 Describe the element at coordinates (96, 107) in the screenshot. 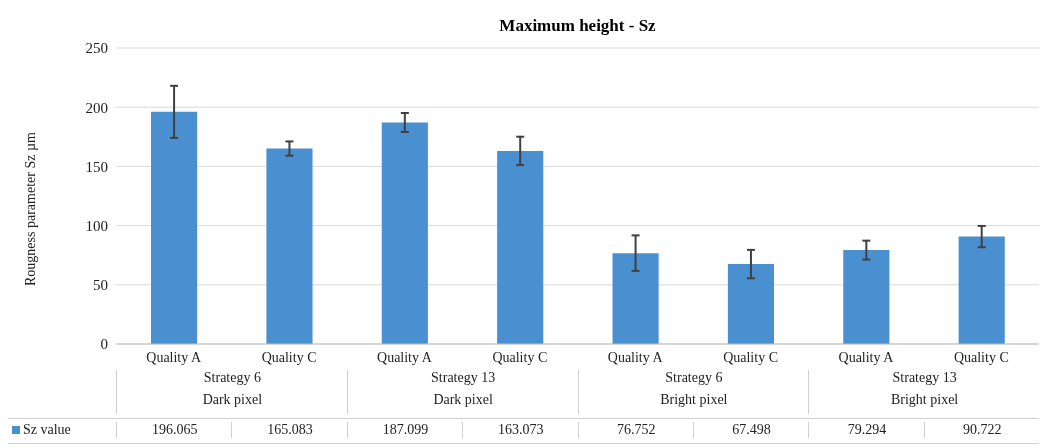

I see `y-tick-label: 200` at that location.